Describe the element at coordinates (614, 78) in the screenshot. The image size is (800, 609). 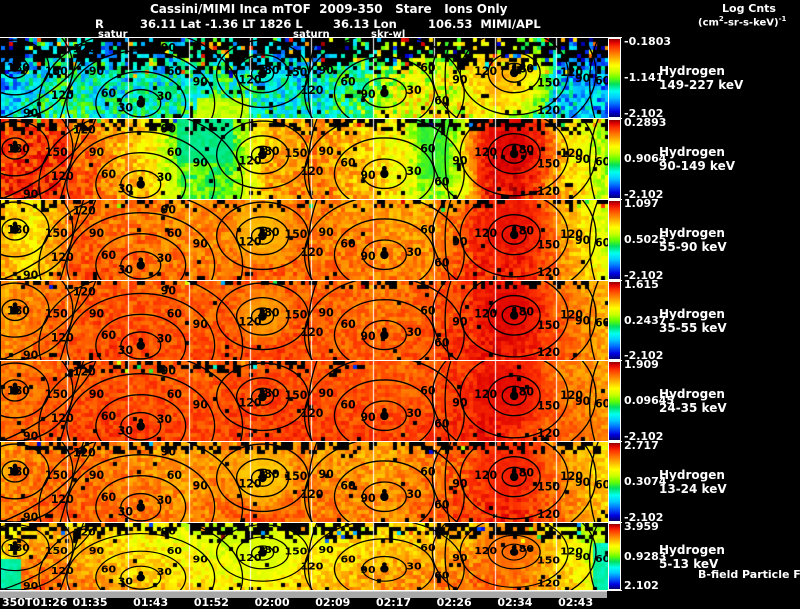
I see `colorbar` at that location.